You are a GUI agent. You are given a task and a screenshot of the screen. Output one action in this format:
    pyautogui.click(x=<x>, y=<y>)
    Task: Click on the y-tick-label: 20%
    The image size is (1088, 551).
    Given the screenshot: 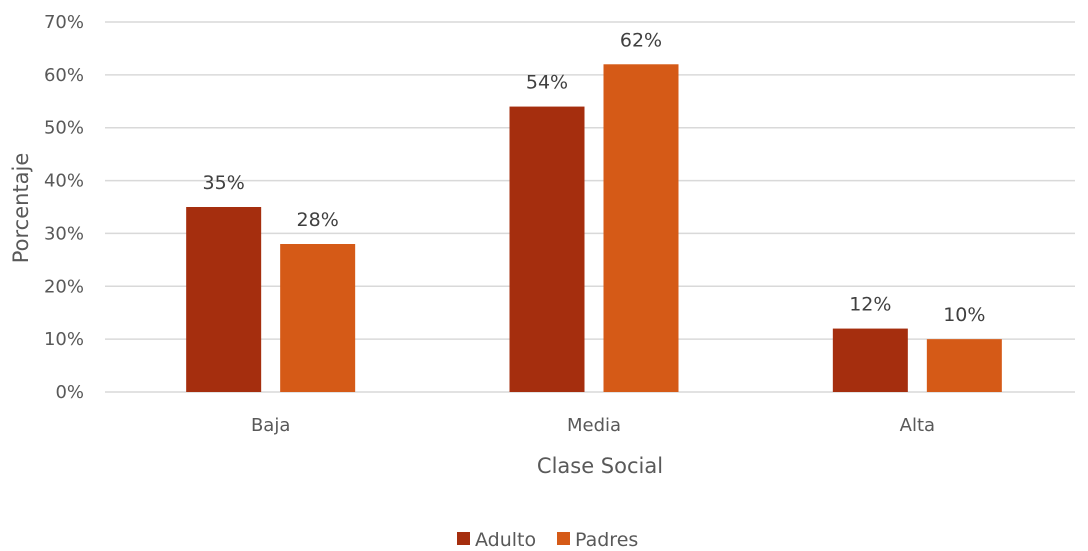 What is the action you would take?
    pyautogui.click(x=64, y=286)
    